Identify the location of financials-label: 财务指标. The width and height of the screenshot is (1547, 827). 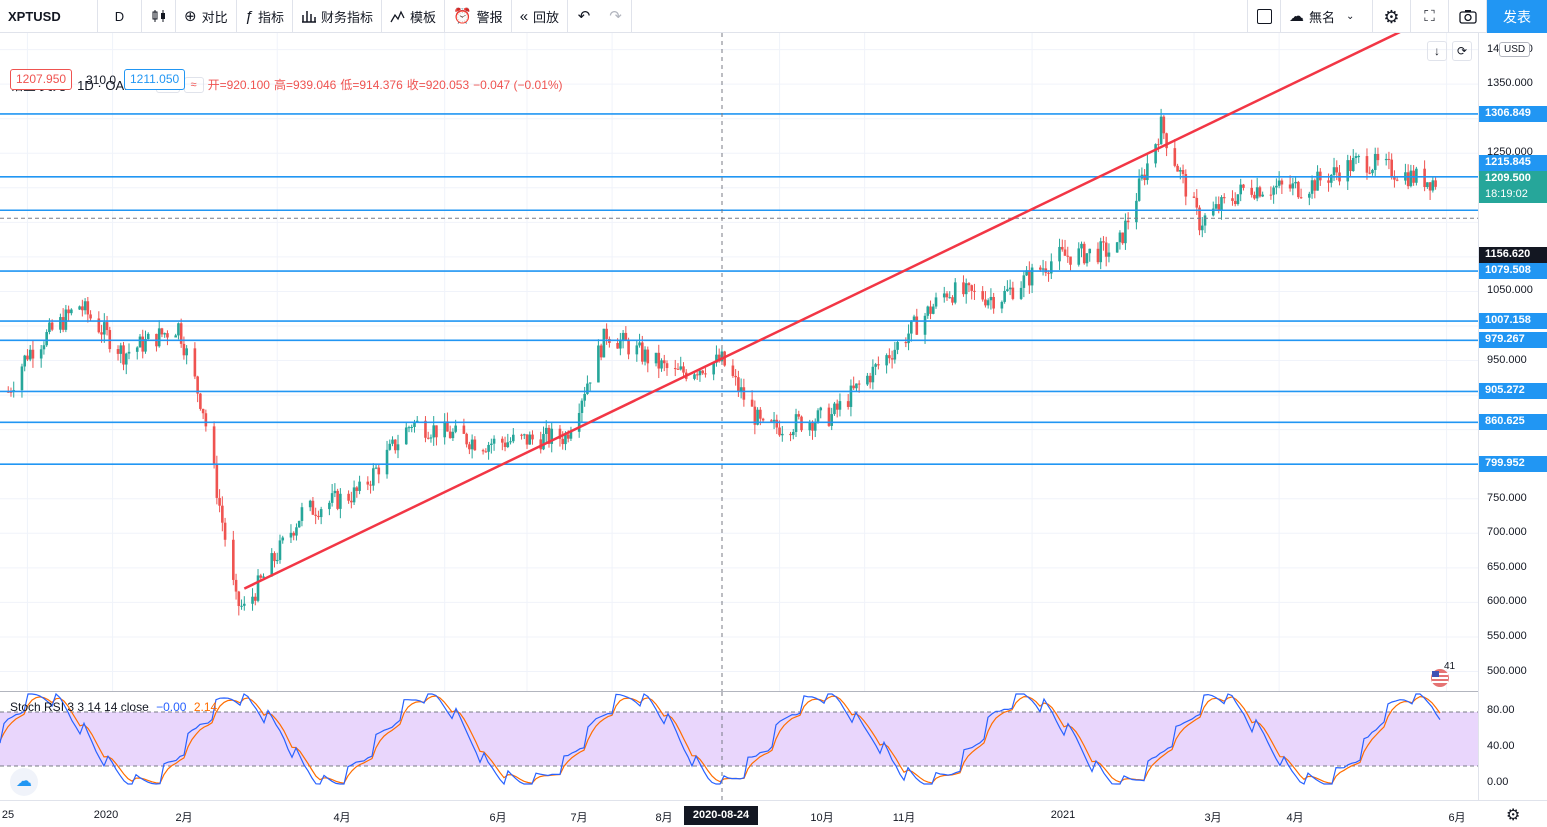
(346, 17).